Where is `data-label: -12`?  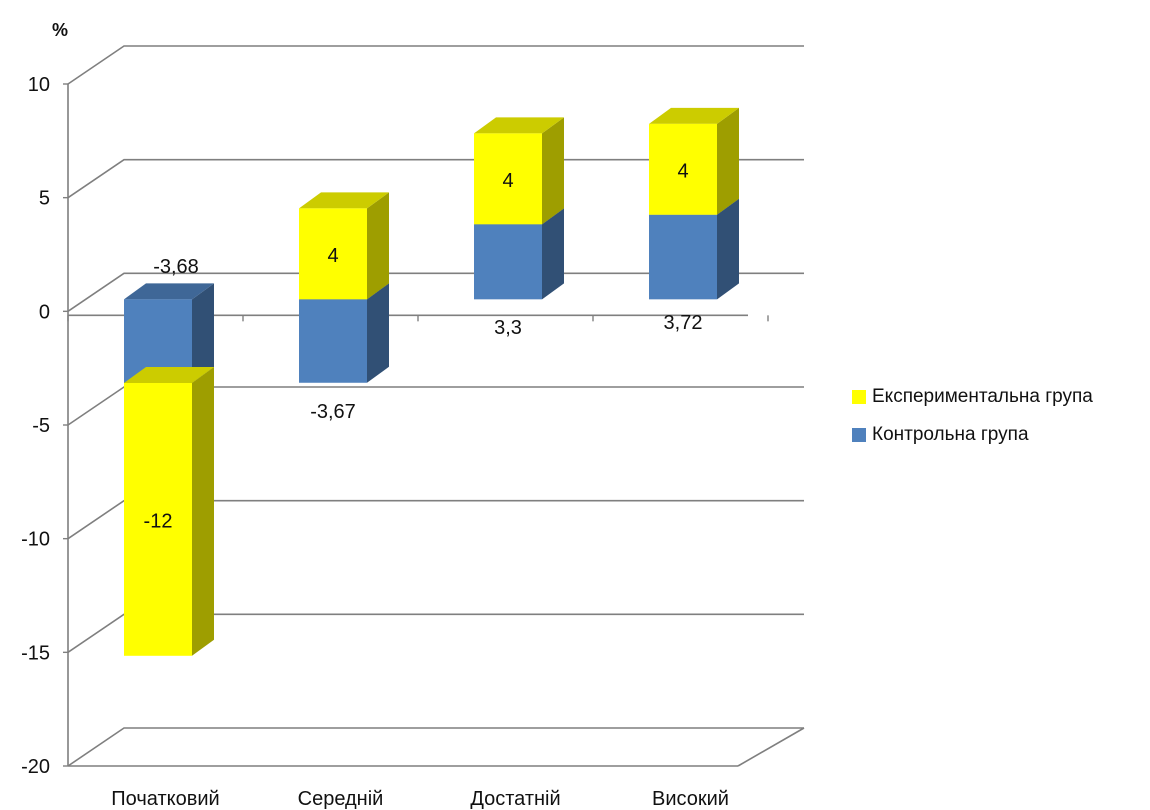
data-label: -12 is located at coordinates (158, 521).